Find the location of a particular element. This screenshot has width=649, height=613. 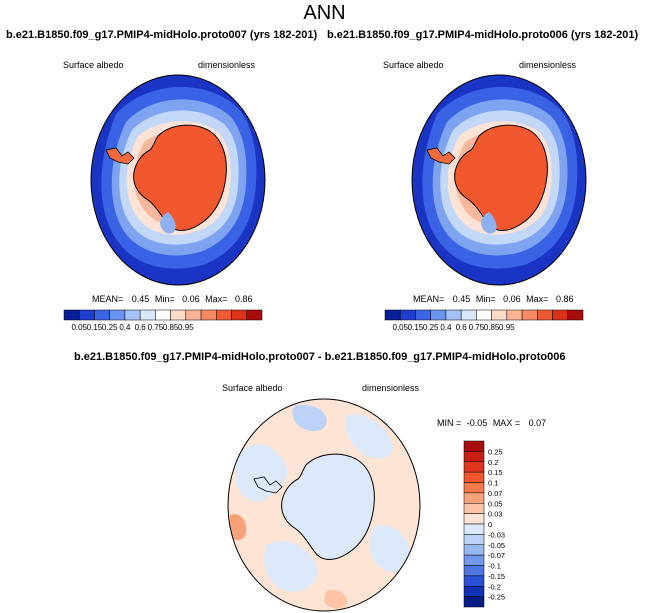

min-value-left: 0.06 is located at coordinates (191, 299).